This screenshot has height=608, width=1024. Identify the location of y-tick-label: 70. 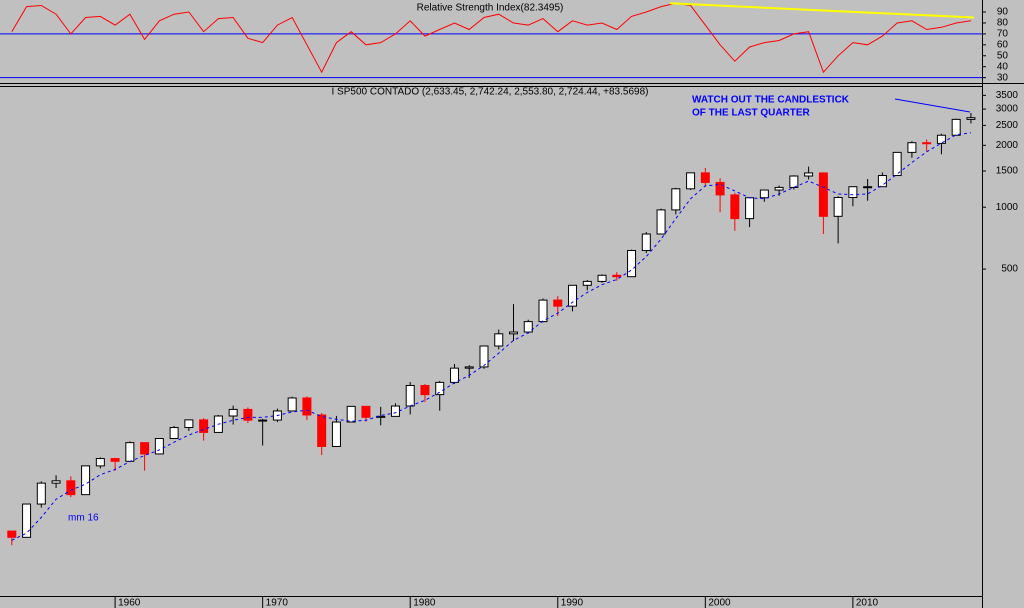
(1003, 34).